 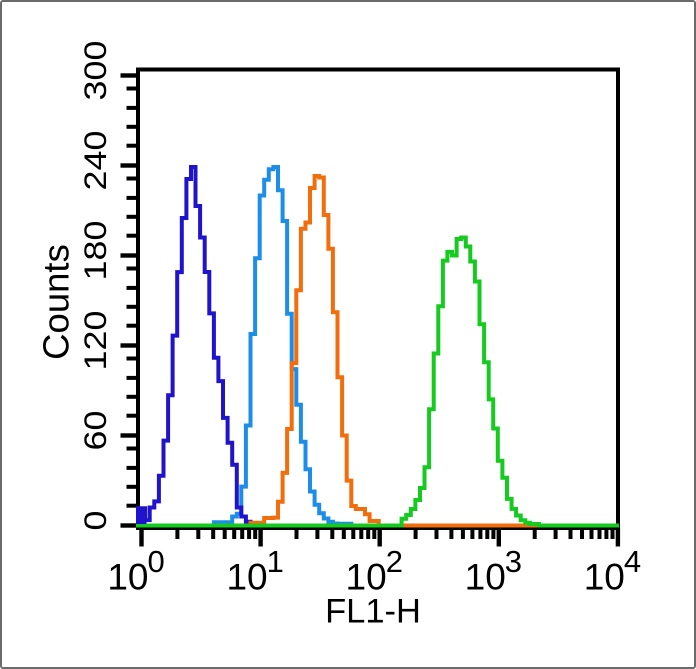 I want to click on svg-text: 1, so click(x=275, y=561).